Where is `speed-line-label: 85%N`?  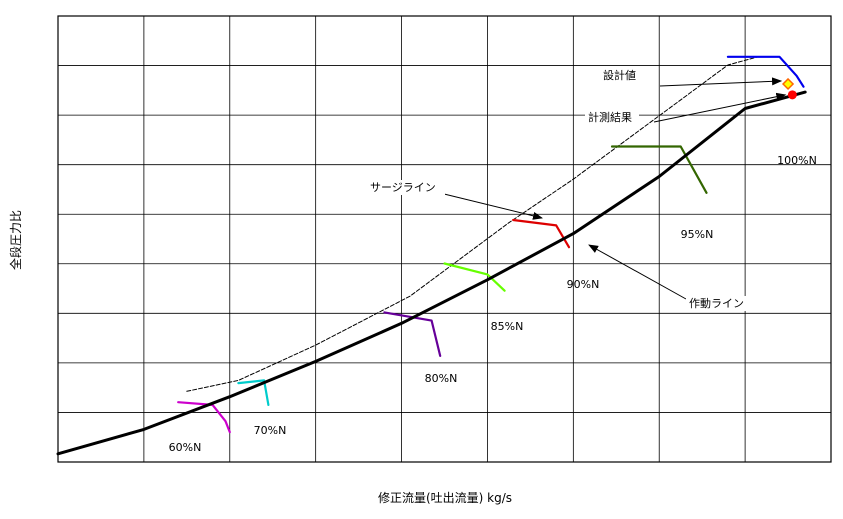
speed-line-label: 85%N is located at coordinates (507, 326).